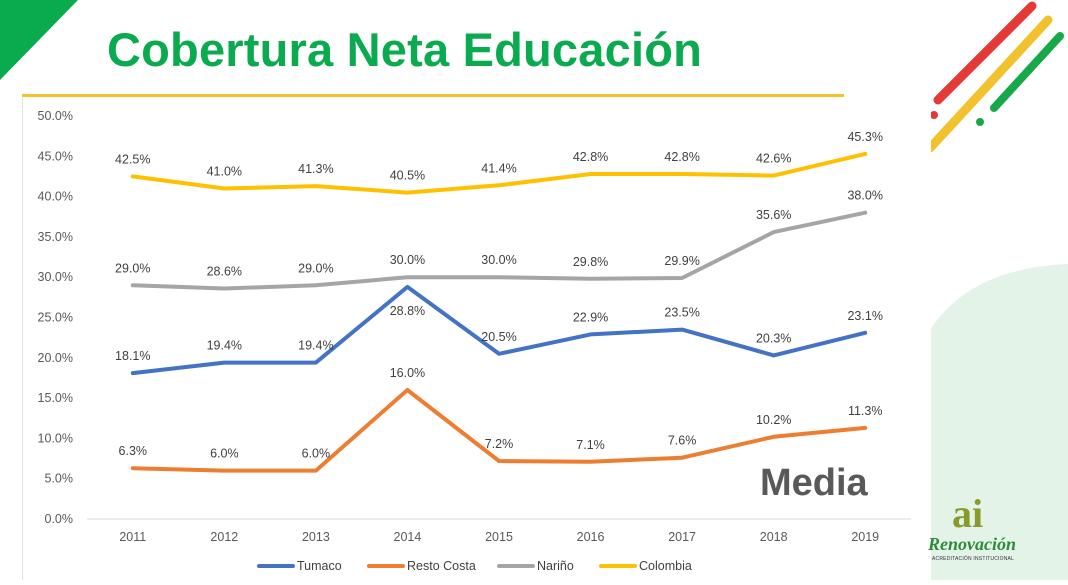 This screenshot has width=1068, height=585. I want to click on data-label: 38.0%, so click(864, 196).